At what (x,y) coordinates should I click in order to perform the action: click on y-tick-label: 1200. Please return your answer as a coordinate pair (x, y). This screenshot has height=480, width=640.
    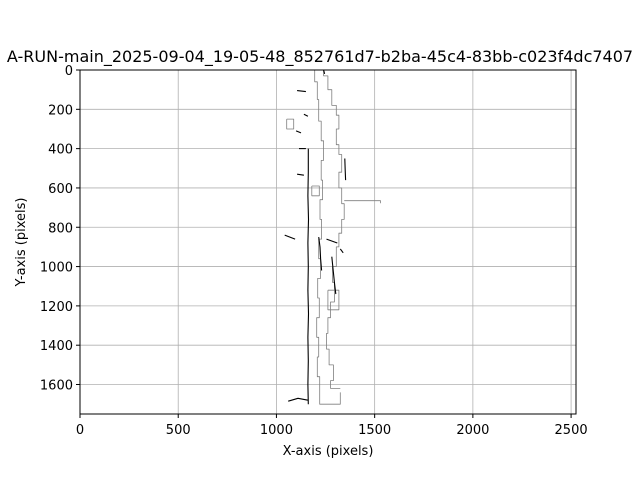
    Looking at the image, I should click on (56, 307).